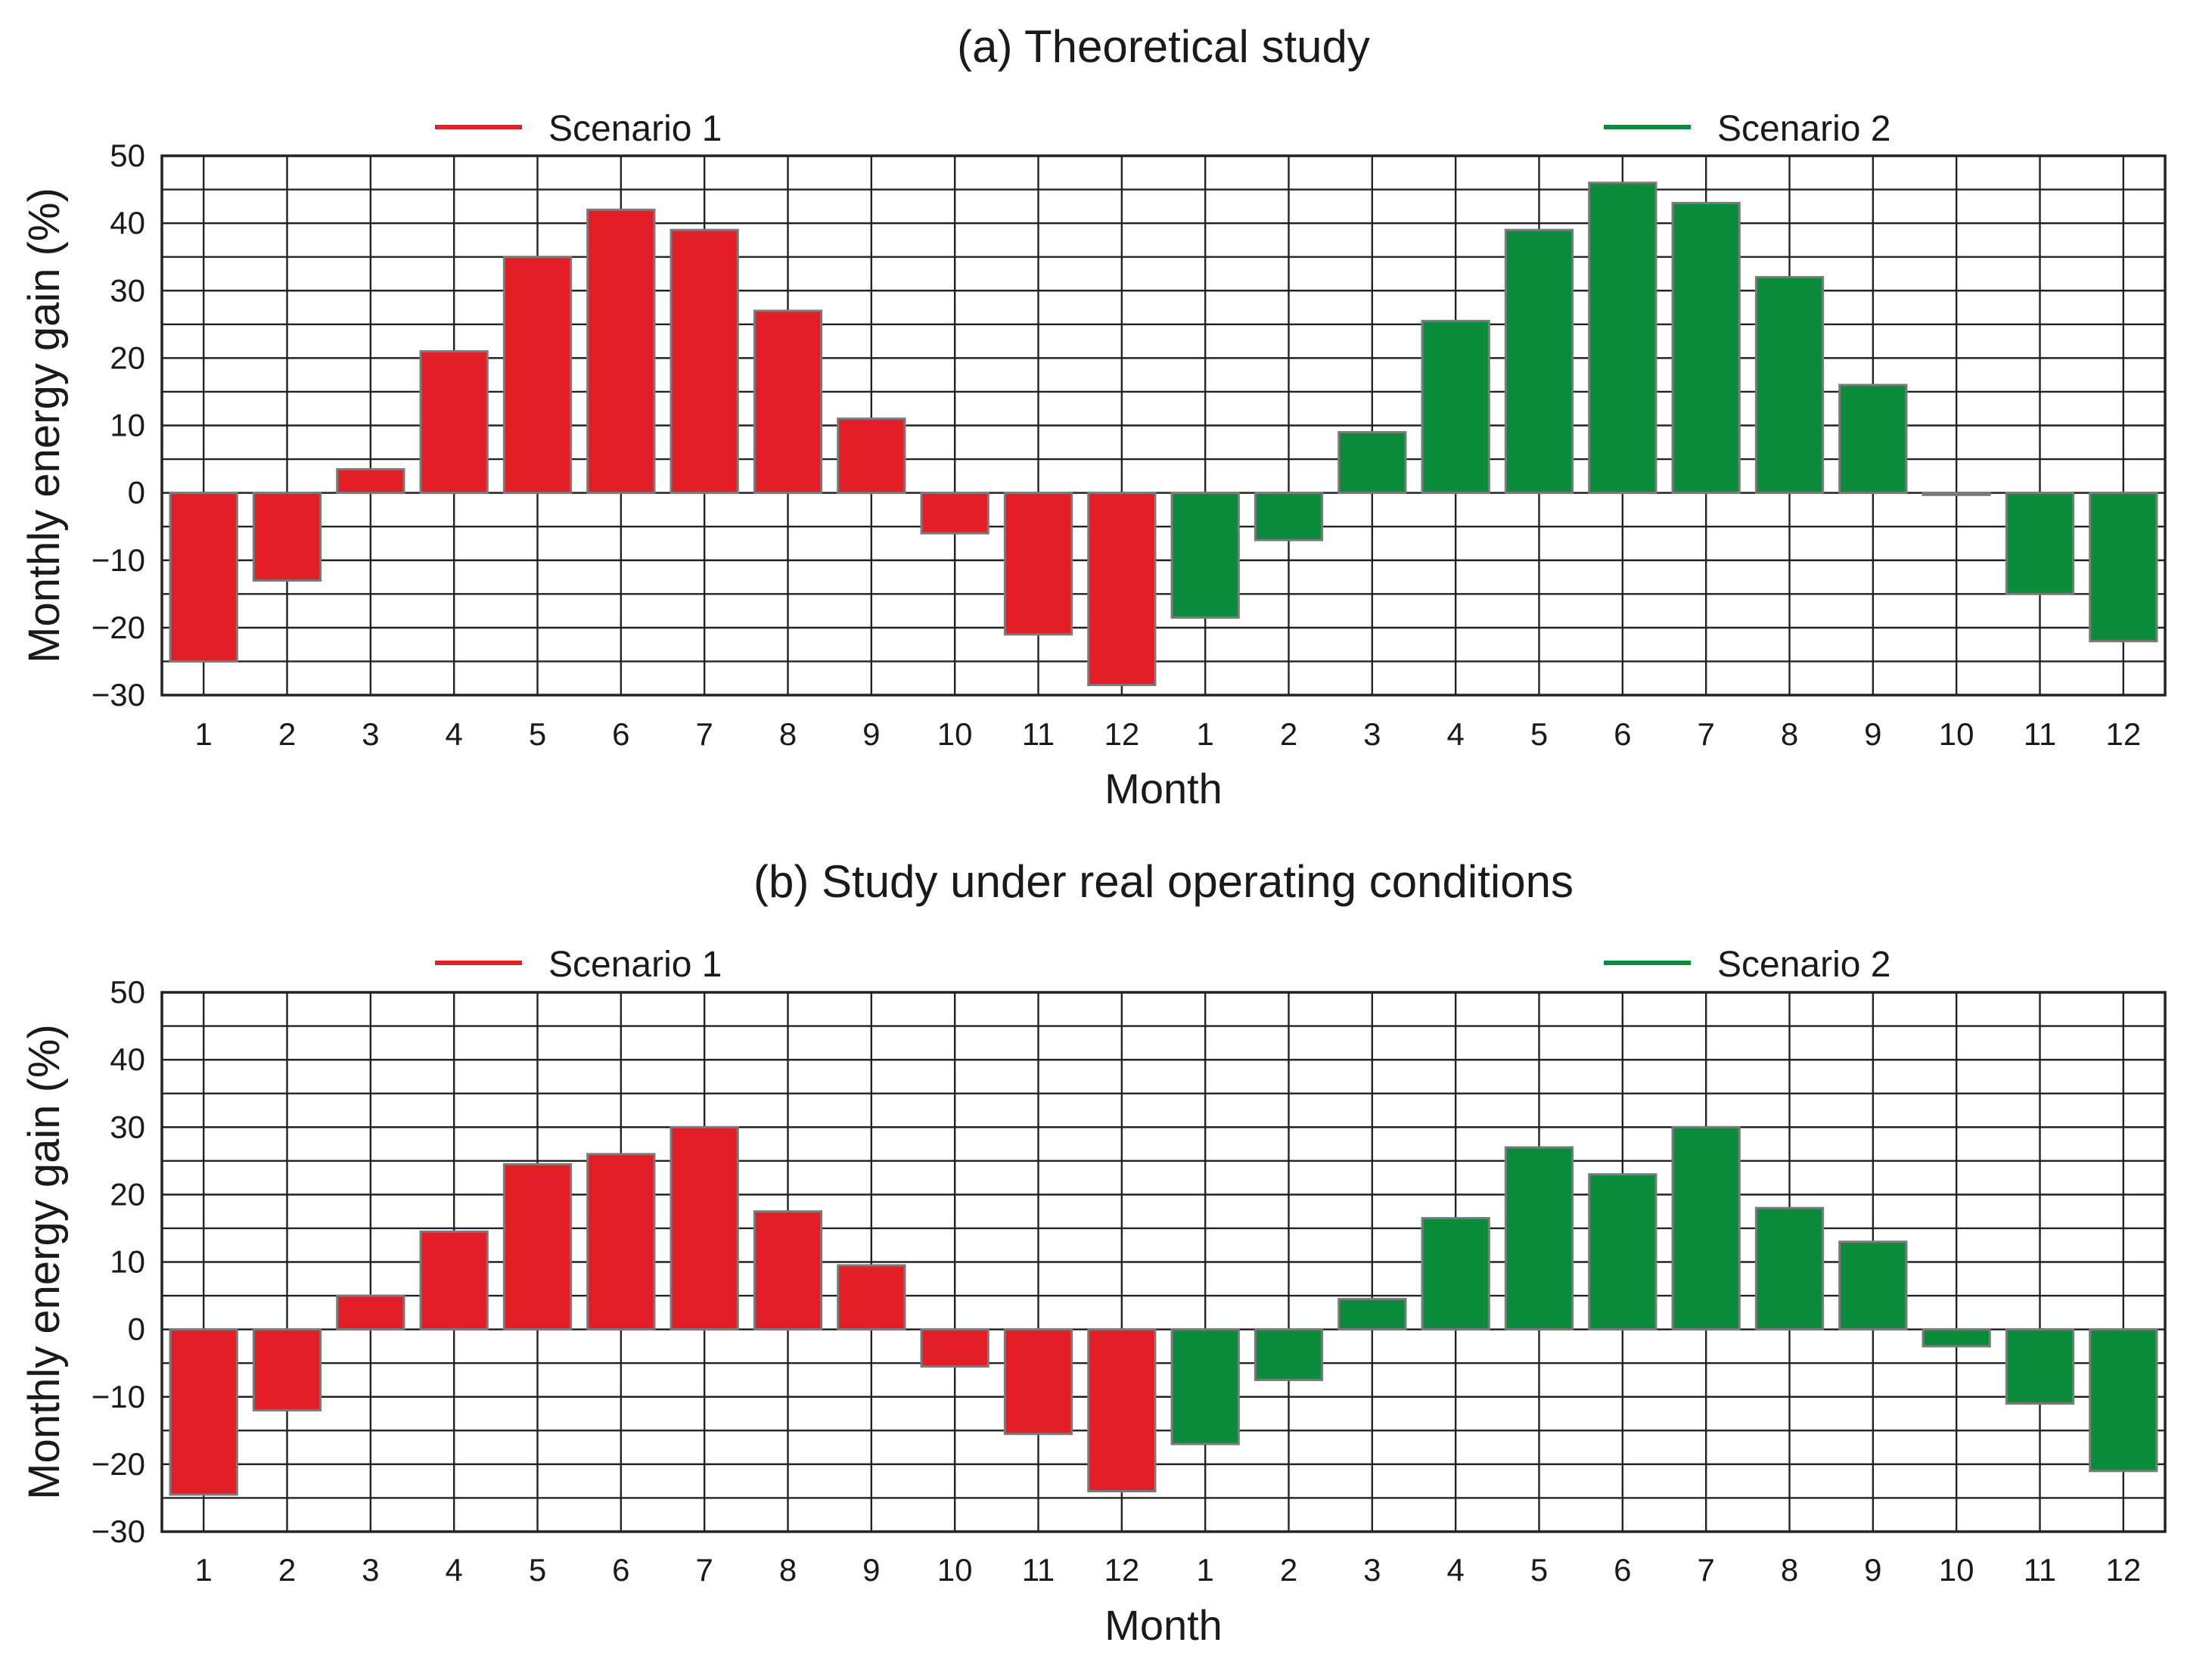  I want to click on y-tick-label: −10, so click(118, 560).